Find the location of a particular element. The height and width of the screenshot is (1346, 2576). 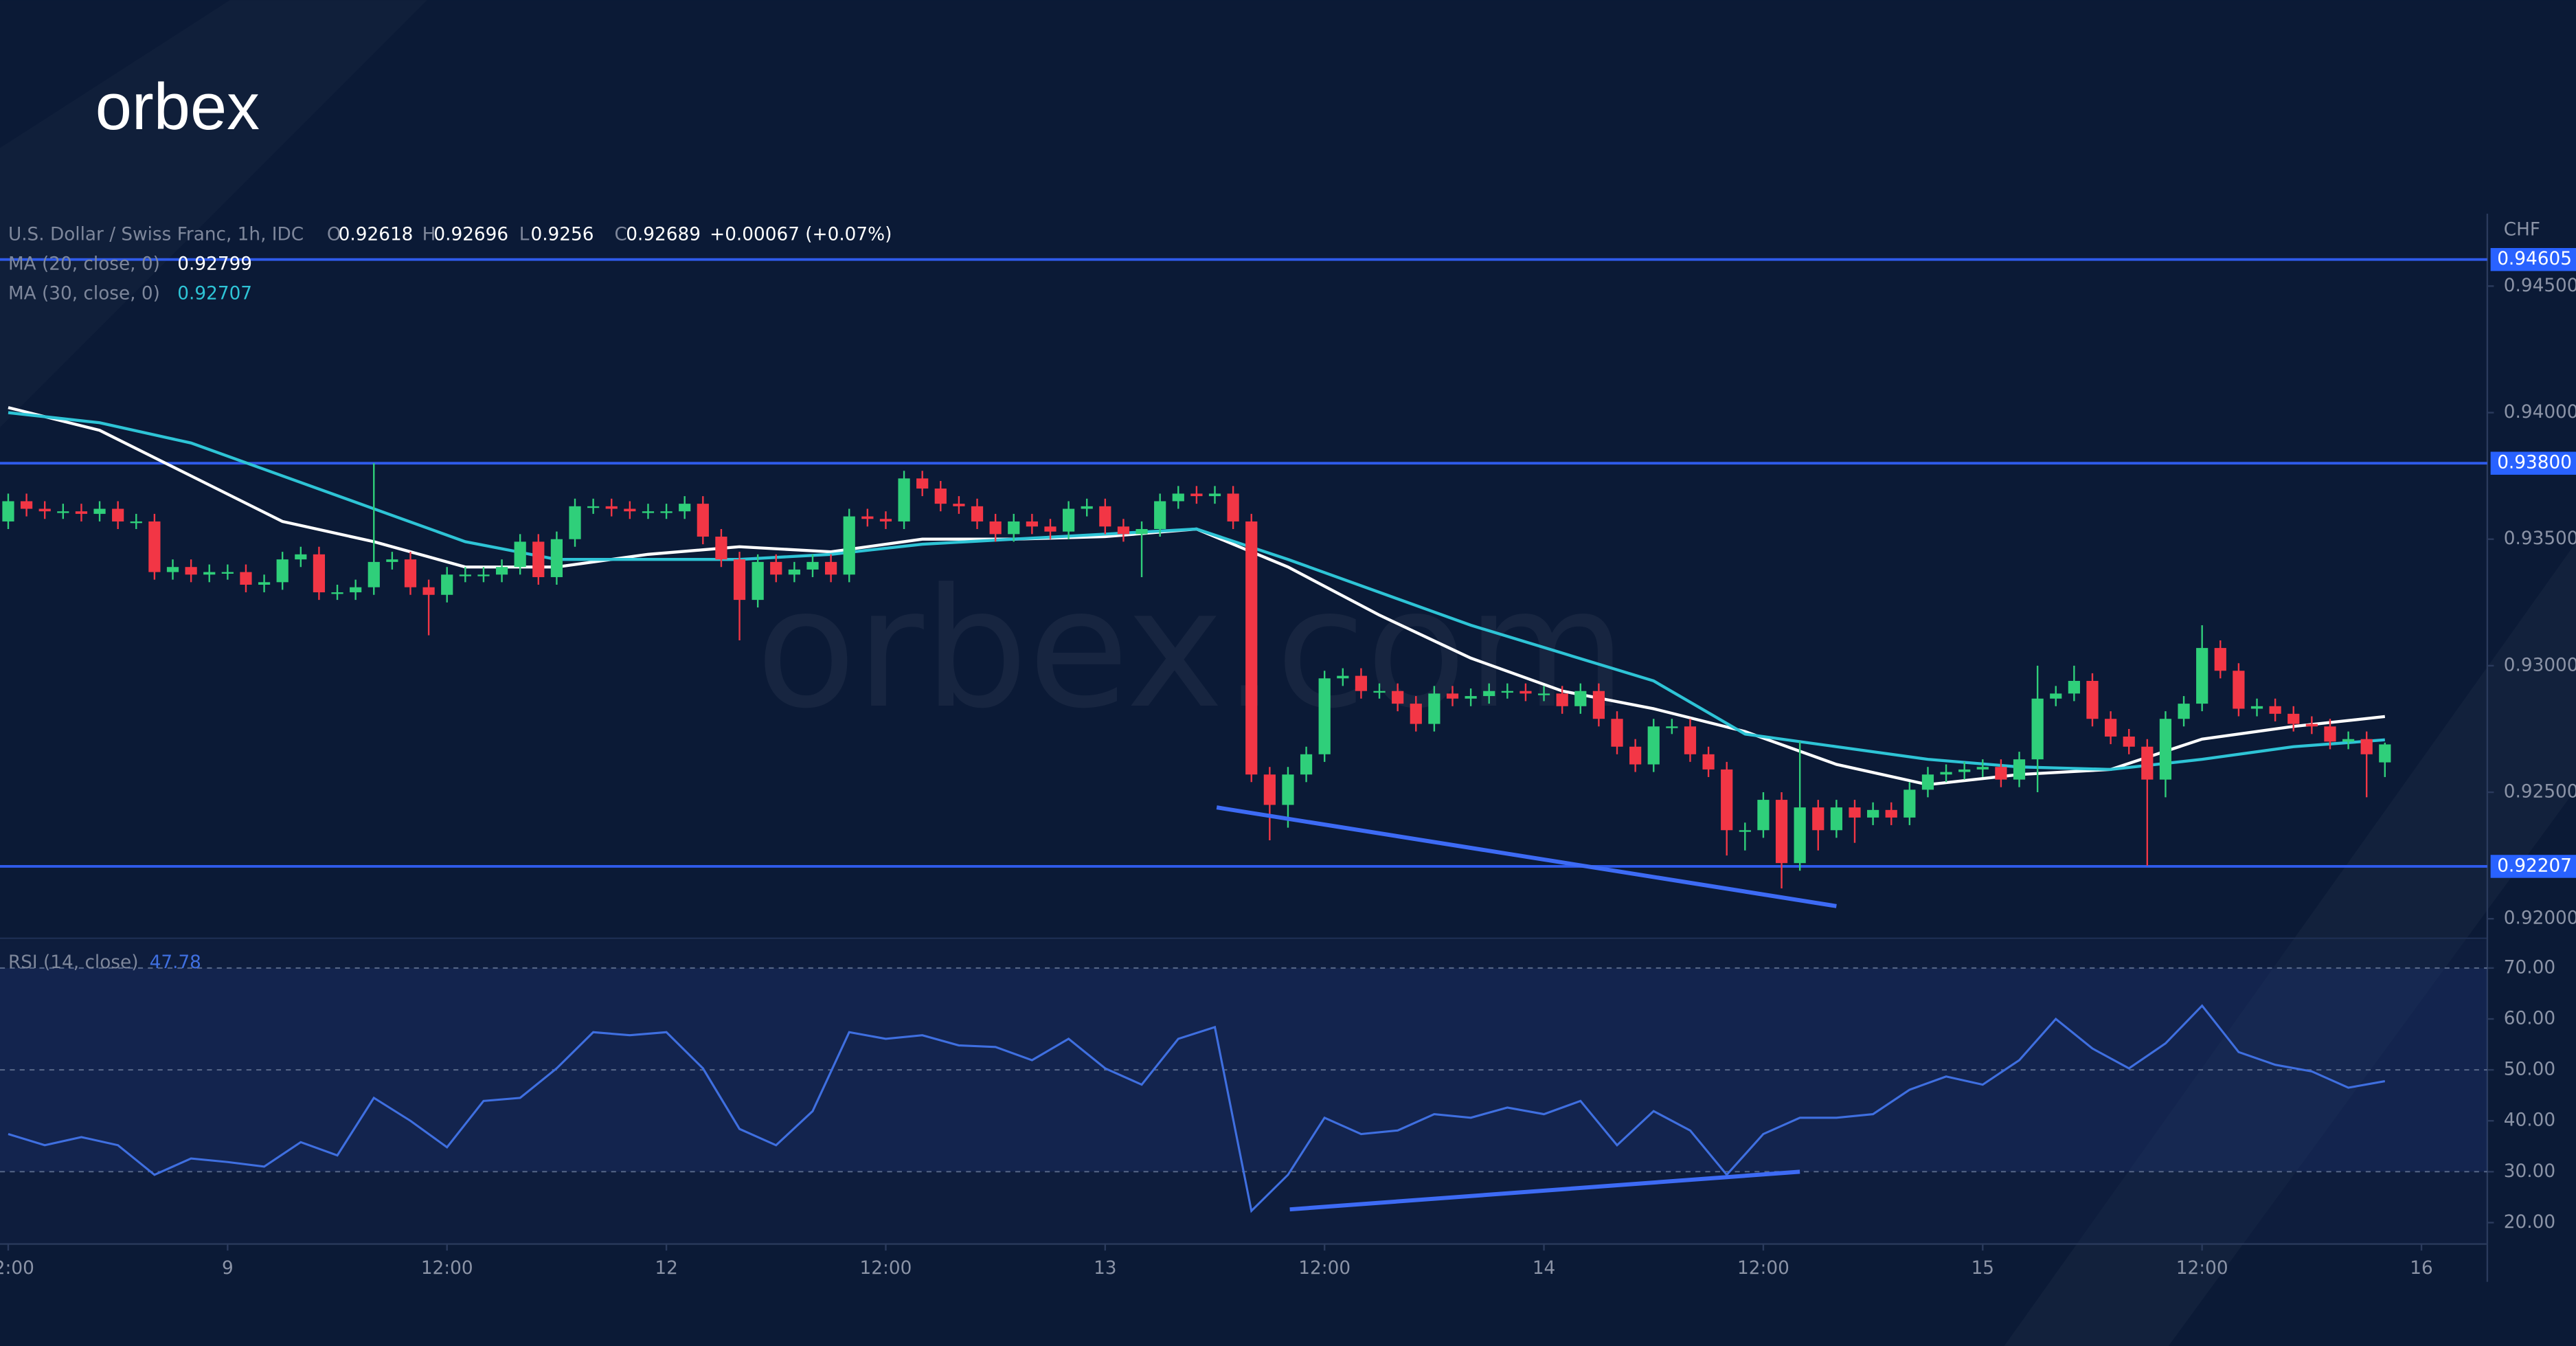

level-label: 0.93800 is located at coordinates (2534, 463).